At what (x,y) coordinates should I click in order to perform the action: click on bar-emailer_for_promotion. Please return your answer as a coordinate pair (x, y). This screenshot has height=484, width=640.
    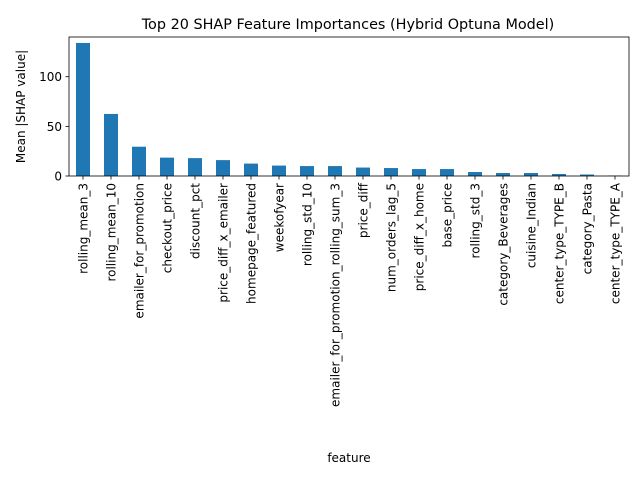
    Looking at the image, I should click on (139, 161).